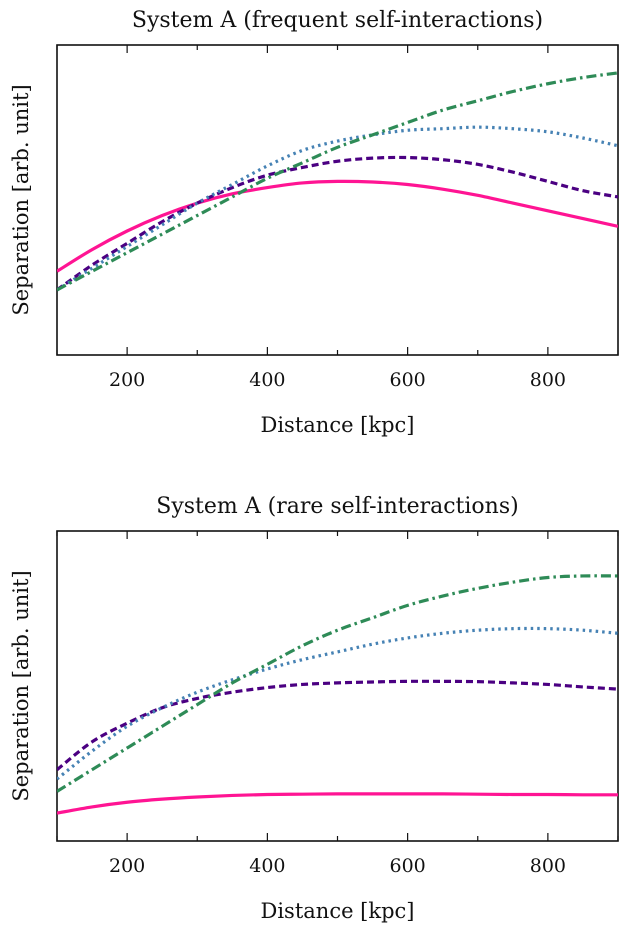 The image size is (619, 926). Describe the element at coordinates (337, 506) in the screenshot. I see `chart-title: System A (rare self-interactions)` at that location.